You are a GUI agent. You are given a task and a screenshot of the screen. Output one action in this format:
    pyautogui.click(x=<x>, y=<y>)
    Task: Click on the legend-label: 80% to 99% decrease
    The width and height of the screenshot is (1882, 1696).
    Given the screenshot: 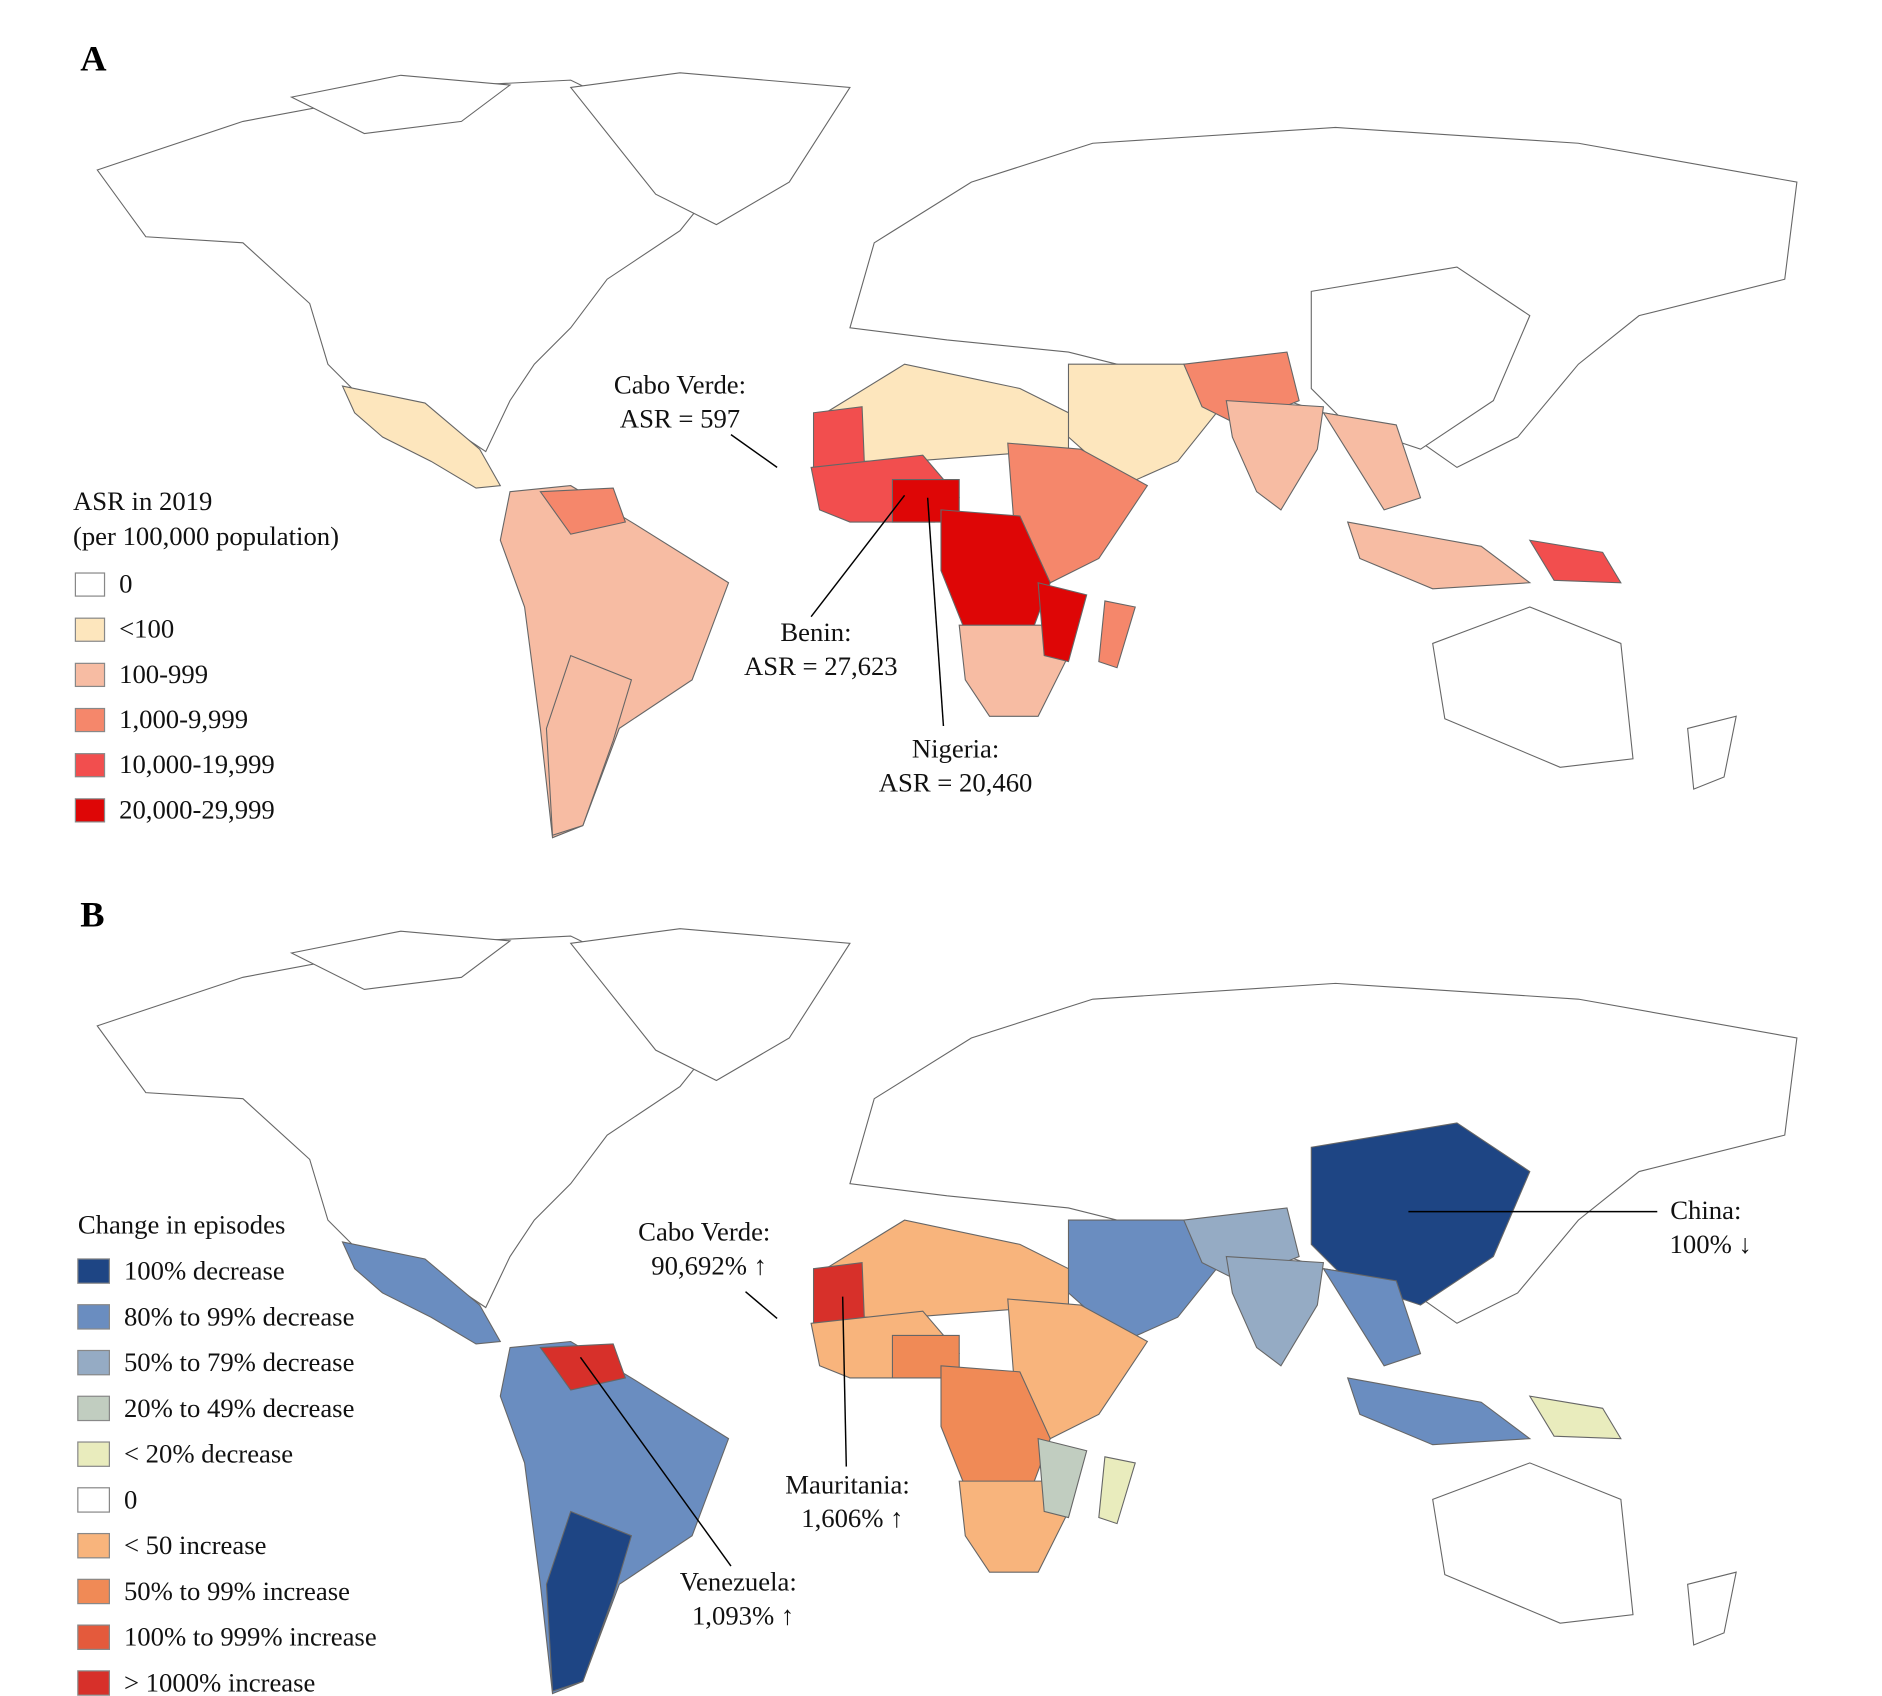 What is the action you would take?
    pyautogui.click(x=239, y=1316)
    